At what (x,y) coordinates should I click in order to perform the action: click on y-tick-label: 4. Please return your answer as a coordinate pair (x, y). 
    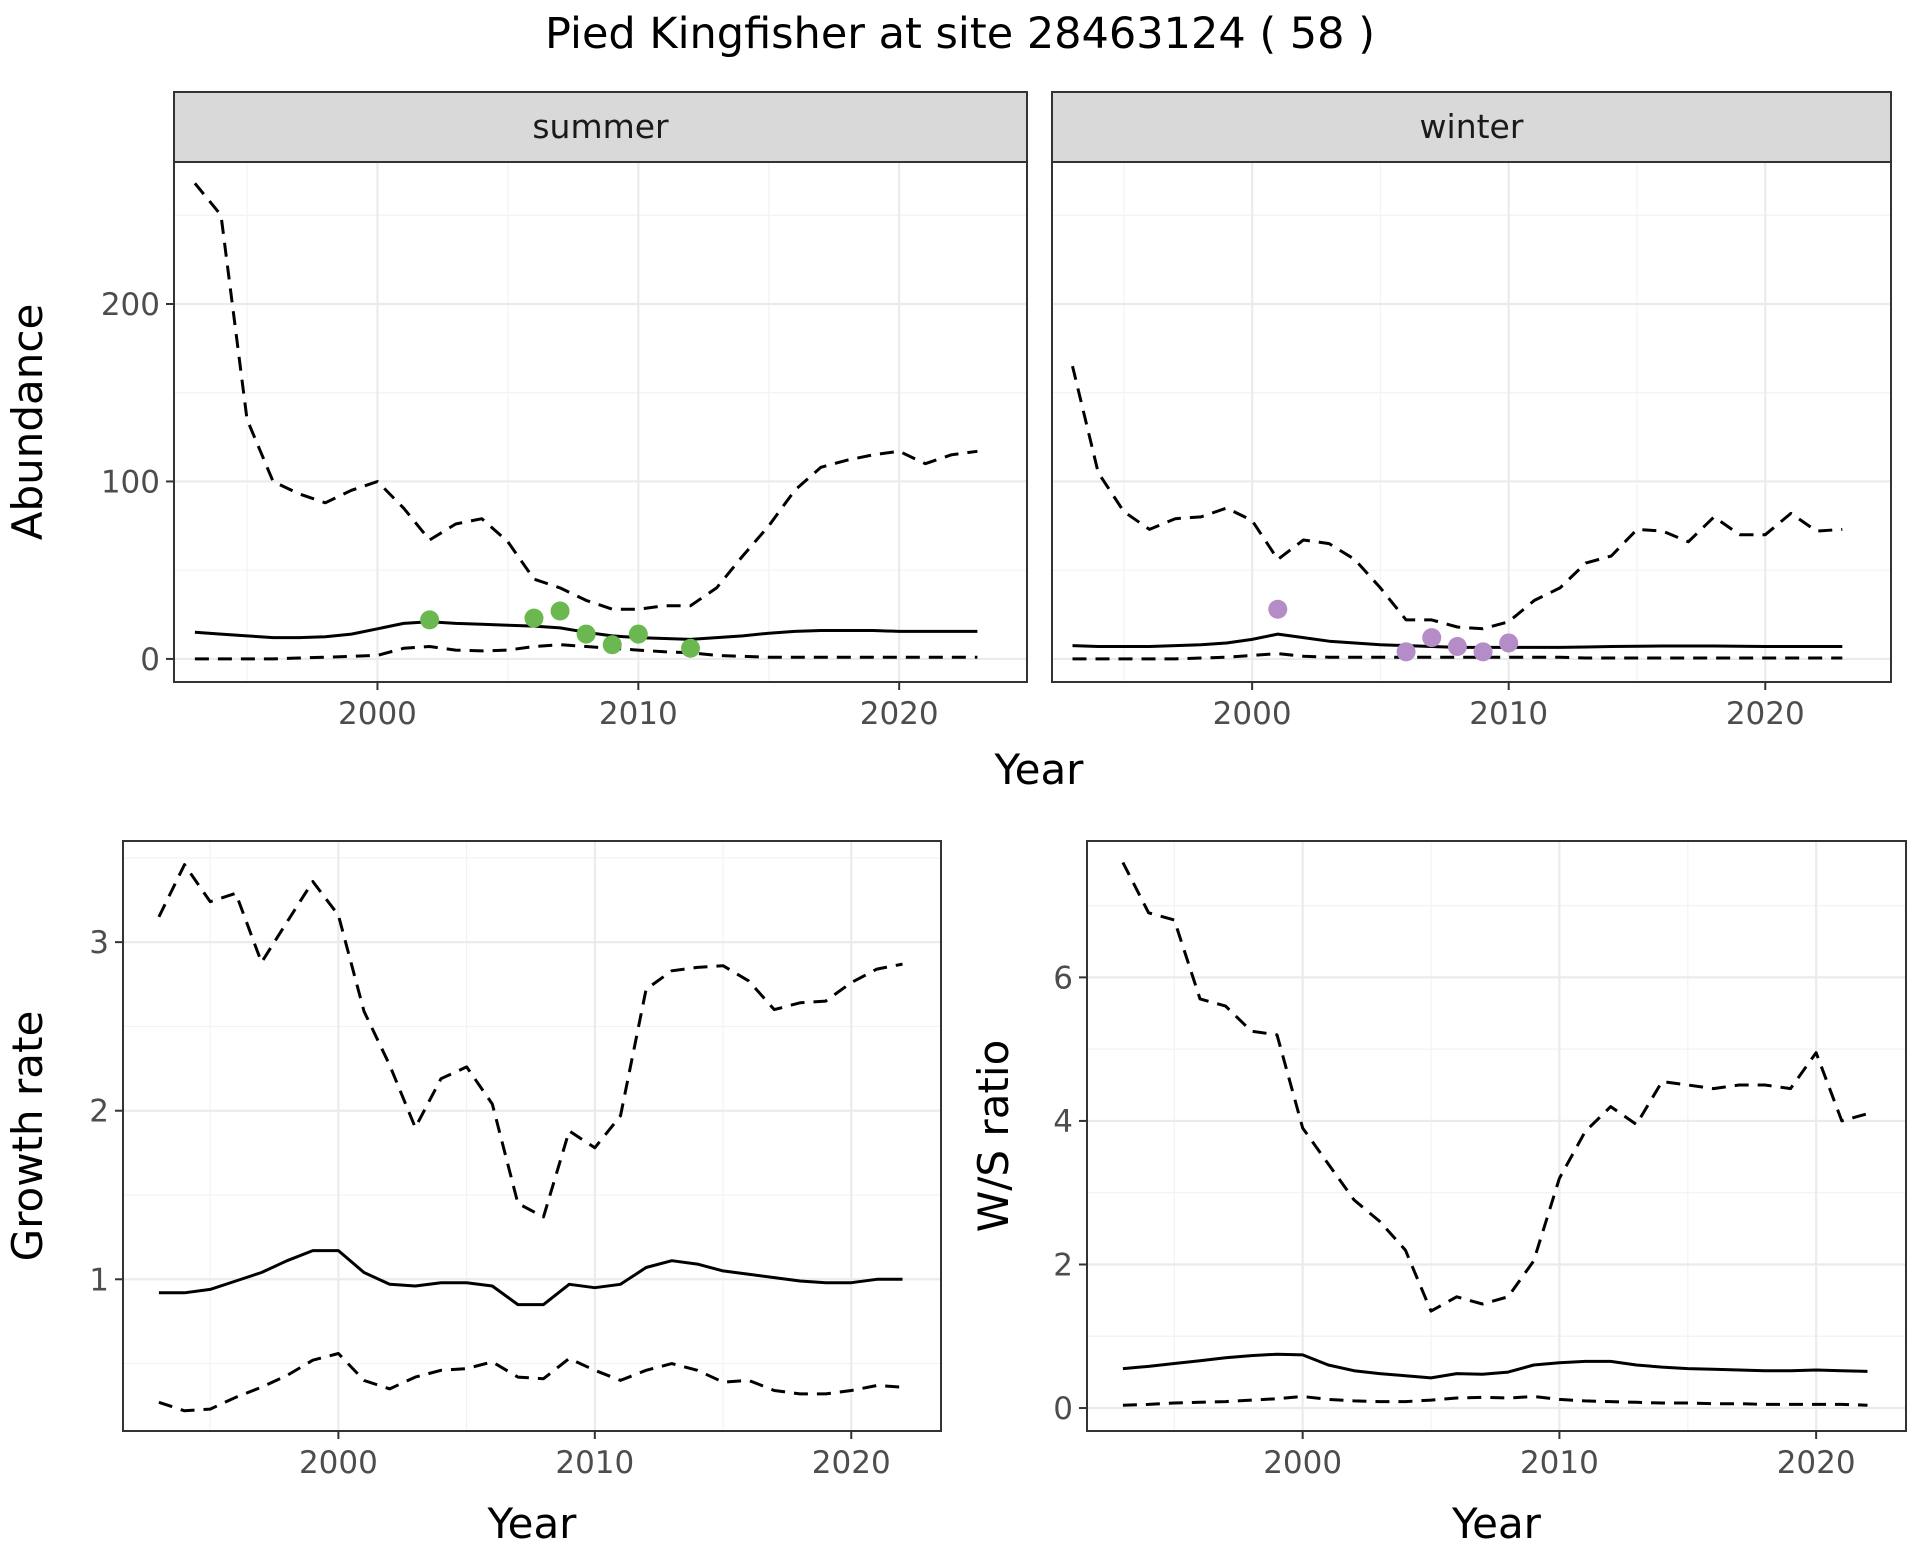
    Looking at the image, I should click on (1063, 1122).